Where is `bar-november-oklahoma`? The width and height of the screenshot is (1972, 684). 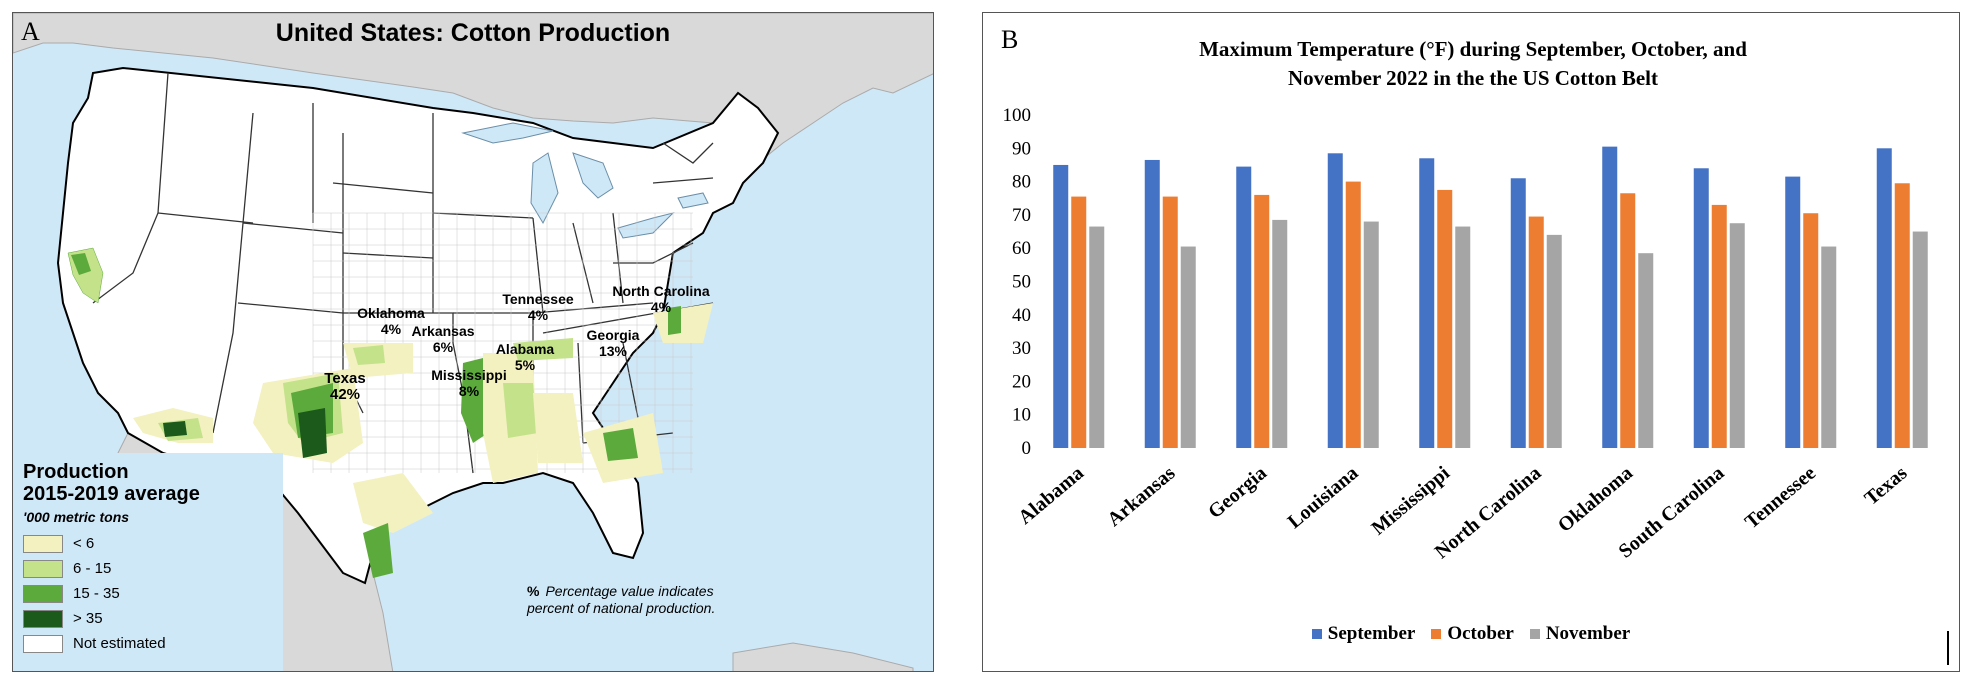 bar-november-oklahoma is located at coordinates (1646, 350).